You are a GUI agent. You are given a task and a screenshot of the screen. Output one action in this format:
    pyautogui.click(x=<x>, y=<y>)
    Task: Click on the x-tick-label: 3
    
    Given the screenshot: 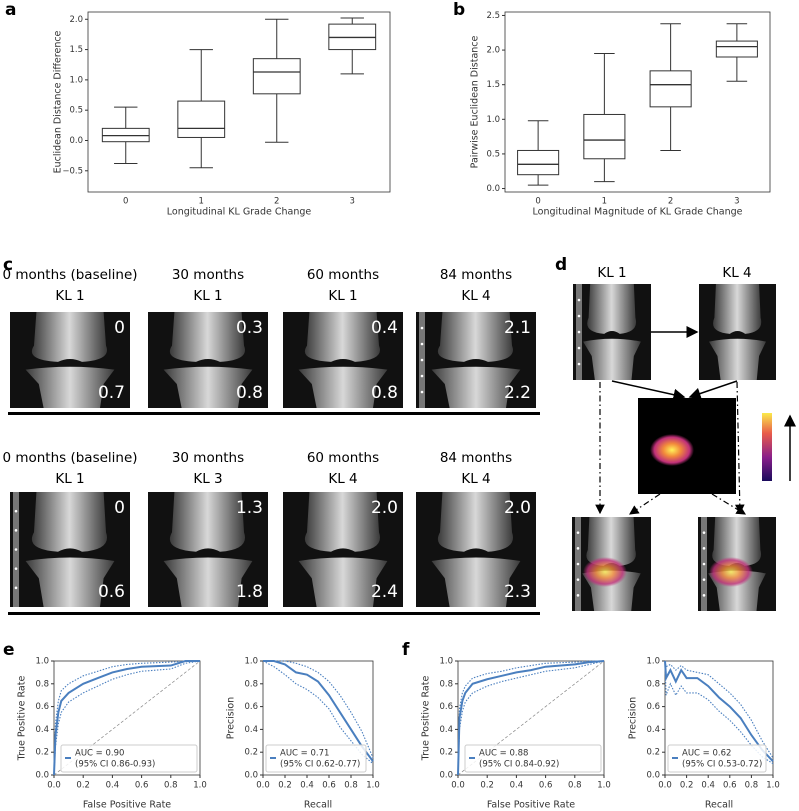 What is the action you would take?
    pyautogui.click(x=736, y=202)
    